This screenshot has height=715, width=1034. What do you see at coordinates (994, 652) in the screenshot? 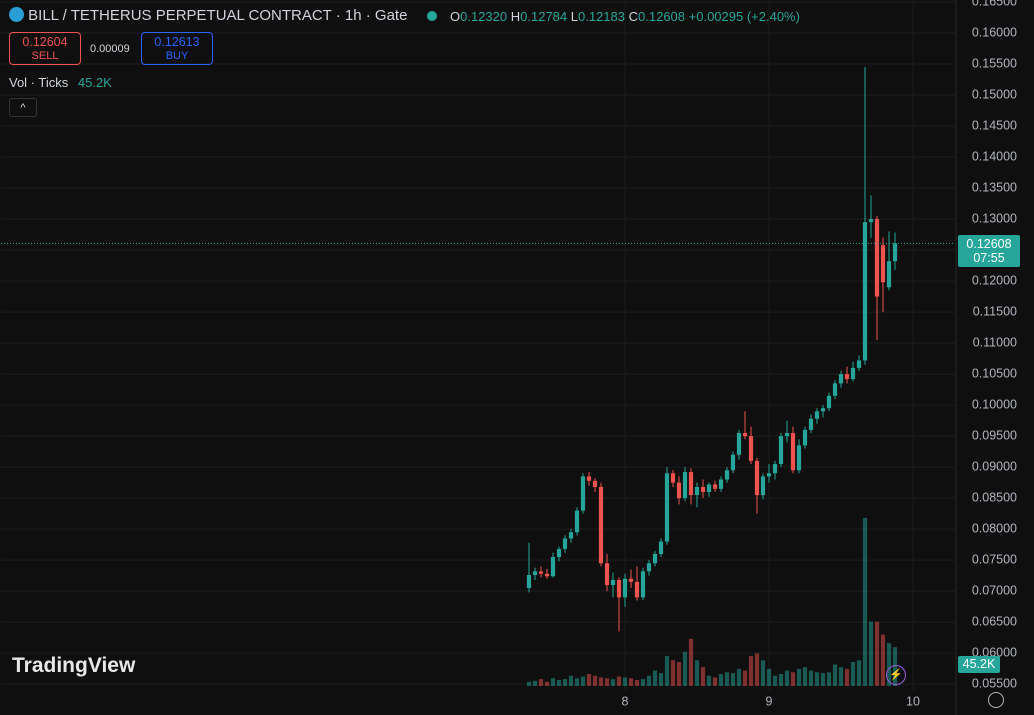
I see `y-tick-label: 0.06000` at bounding box center [994, 652].